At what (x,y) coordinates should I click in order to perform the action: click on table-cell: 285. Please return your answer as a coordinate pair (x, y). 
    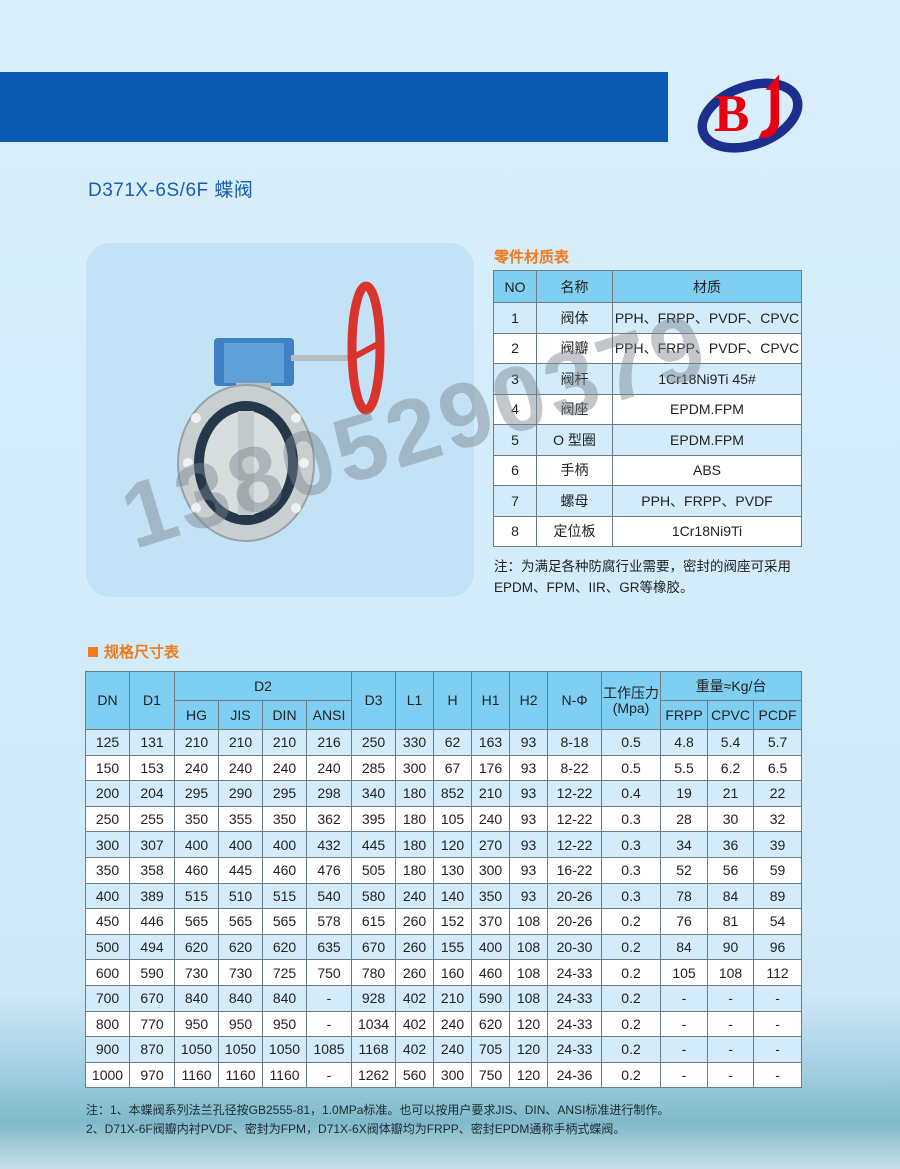
    Looking at the image, I should click on (374, 768).